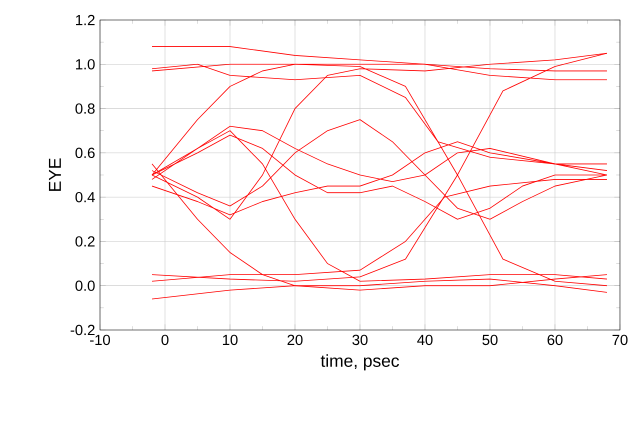 The height and width of the screenshot is (425, 633). Describe the element at coordinates (100, 340) in the screenshot. I see `x-tick-label: -10` at that location.